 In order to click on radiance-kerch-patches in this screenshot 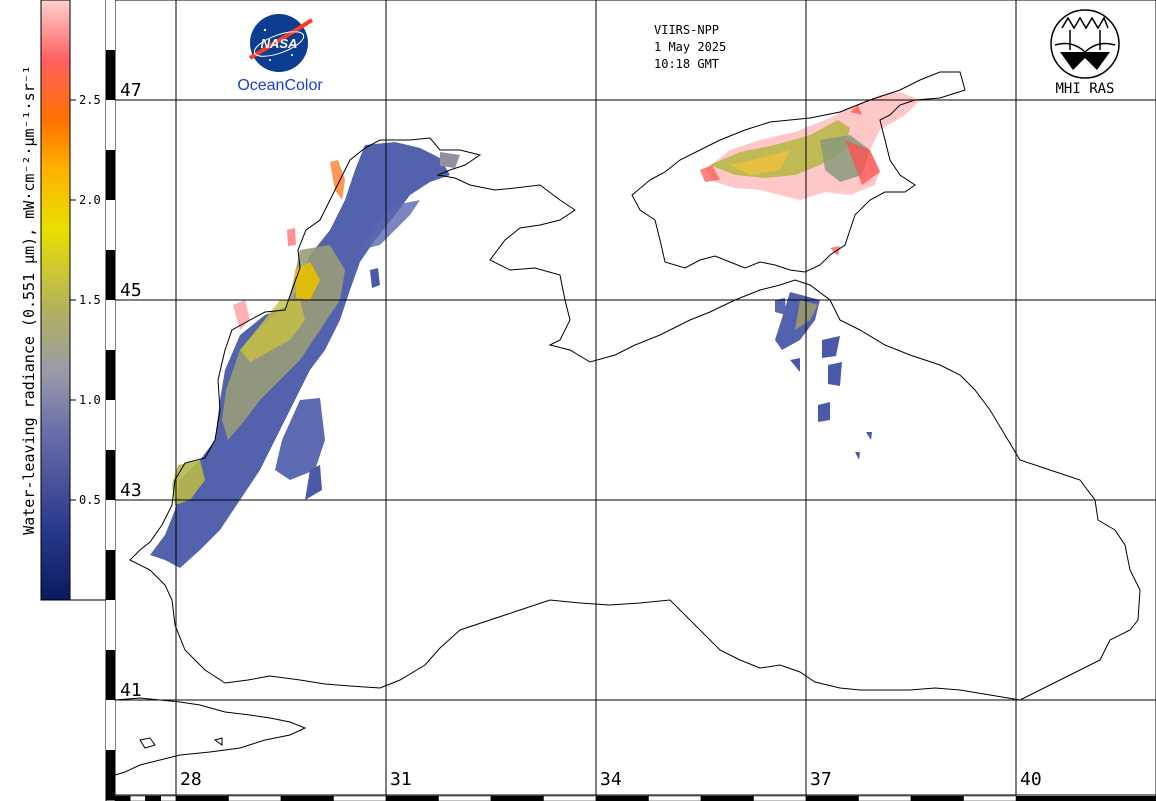, I will do `click(823, 376)`.